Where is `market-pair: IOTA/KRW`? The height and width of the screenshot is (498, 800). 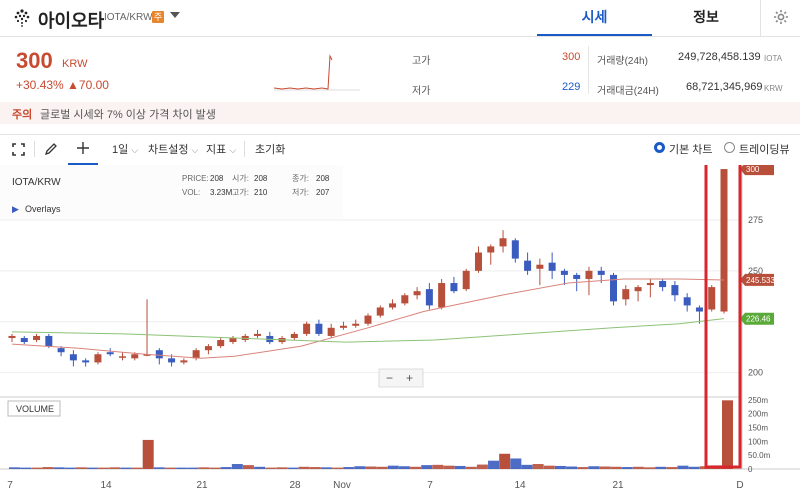 market-pair: IOTA/KRW is located at coordinates (128, 17).